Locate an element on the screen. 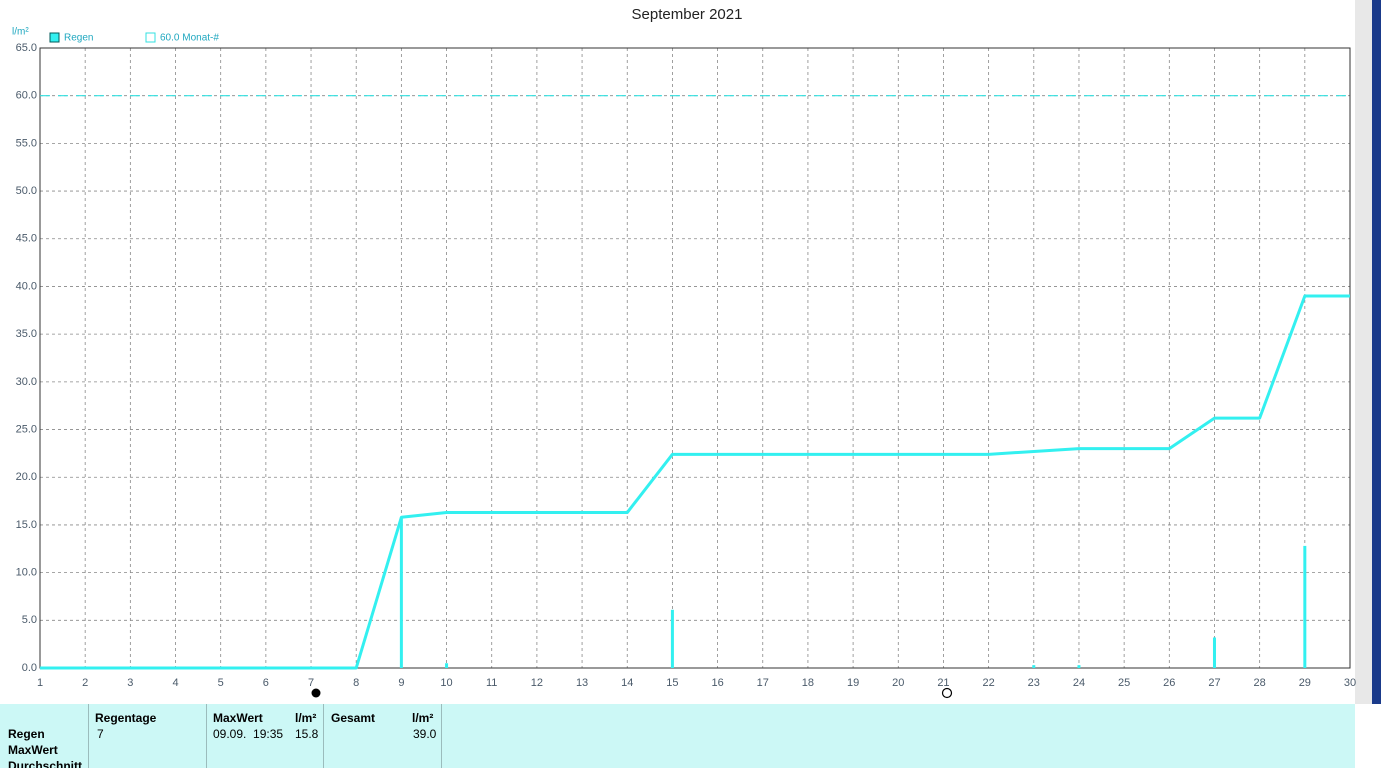 Image resolution: width=1381 pixels, height=768 pixels. y-axis-label: l/m² is located at coordinates (20, 32).